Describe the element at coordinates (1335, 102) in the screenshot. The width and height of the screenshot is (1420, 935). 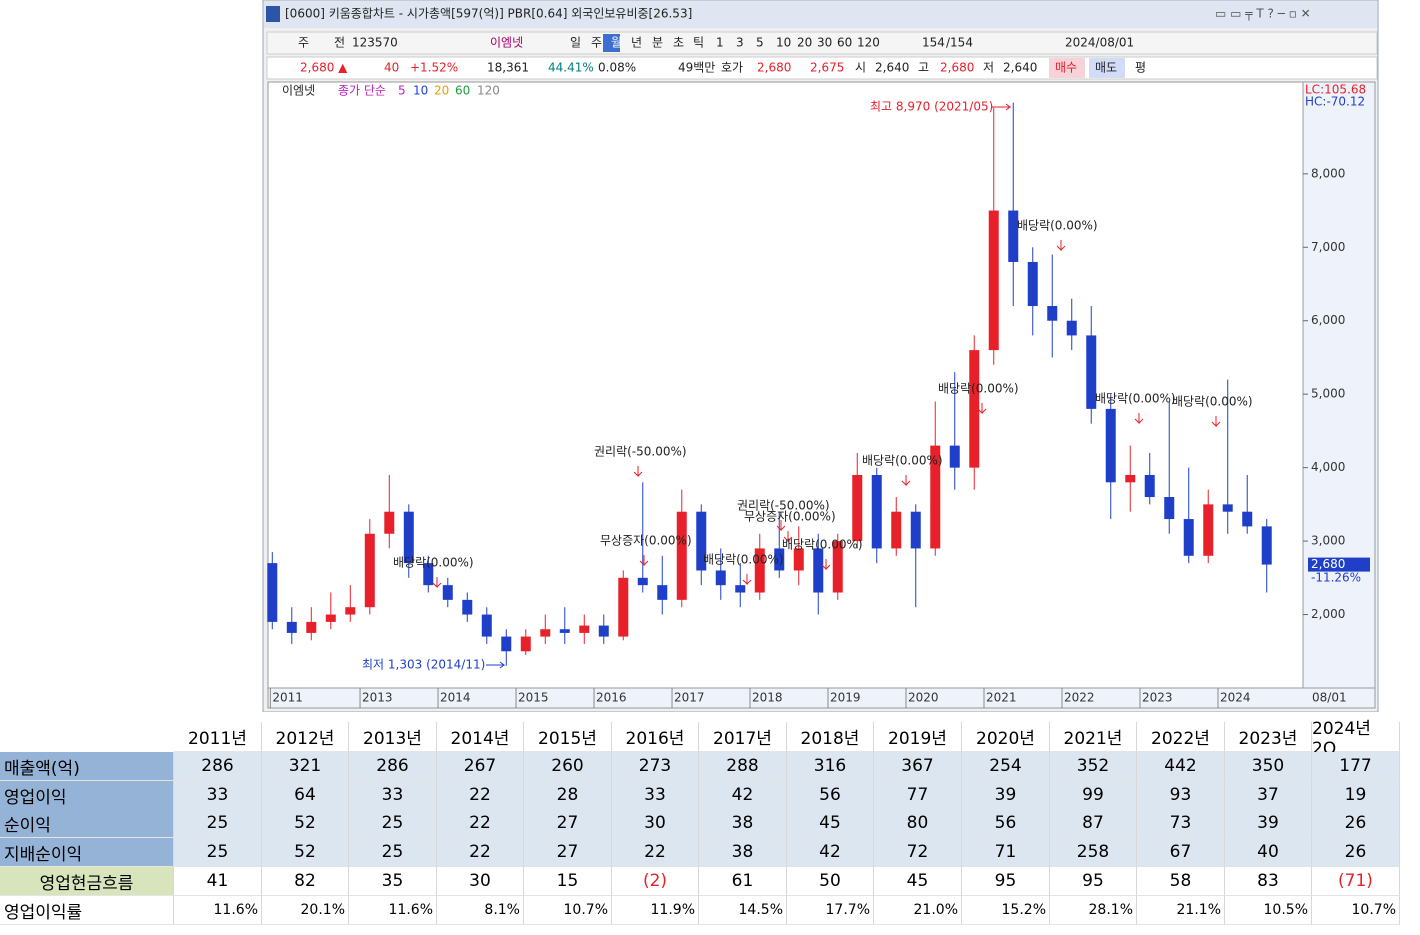
I see `scale-label: HC:-70.12` at that location.